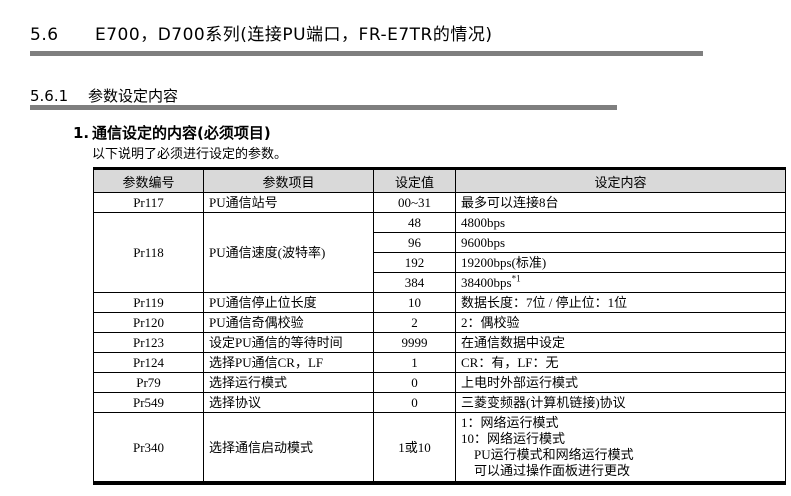 The image size is (791, 496). Describe the element at coordinates (148, 362) in the screenshot. I see `param-number-cell: Pr124` at that location.